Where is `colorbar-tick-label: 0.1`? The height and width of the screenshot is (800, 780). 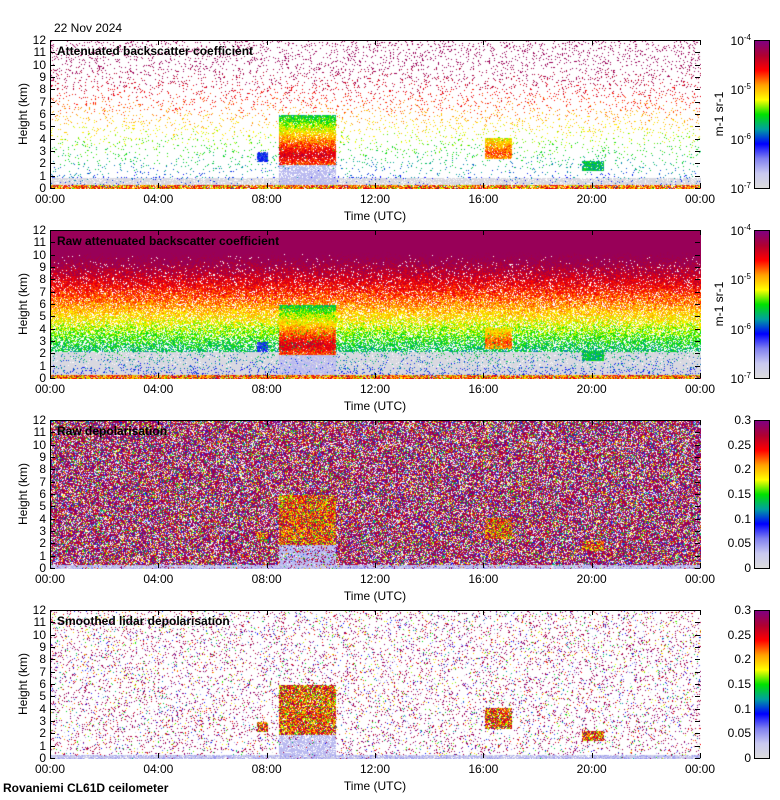
colorbar-tick-label: 0.1 is located at coordinates (742, 518).